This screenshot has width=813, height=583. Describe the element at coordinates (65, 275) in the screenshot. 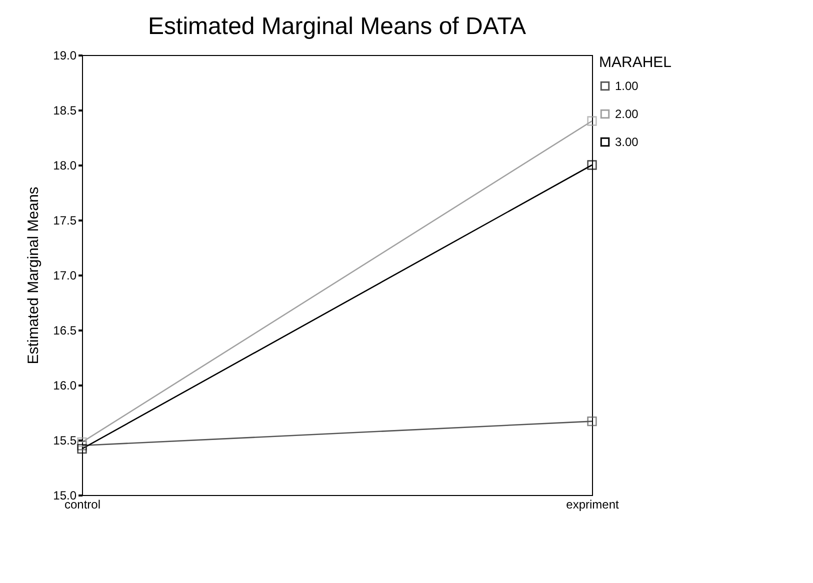

I see `y-tick-label: 17.0` at that location.